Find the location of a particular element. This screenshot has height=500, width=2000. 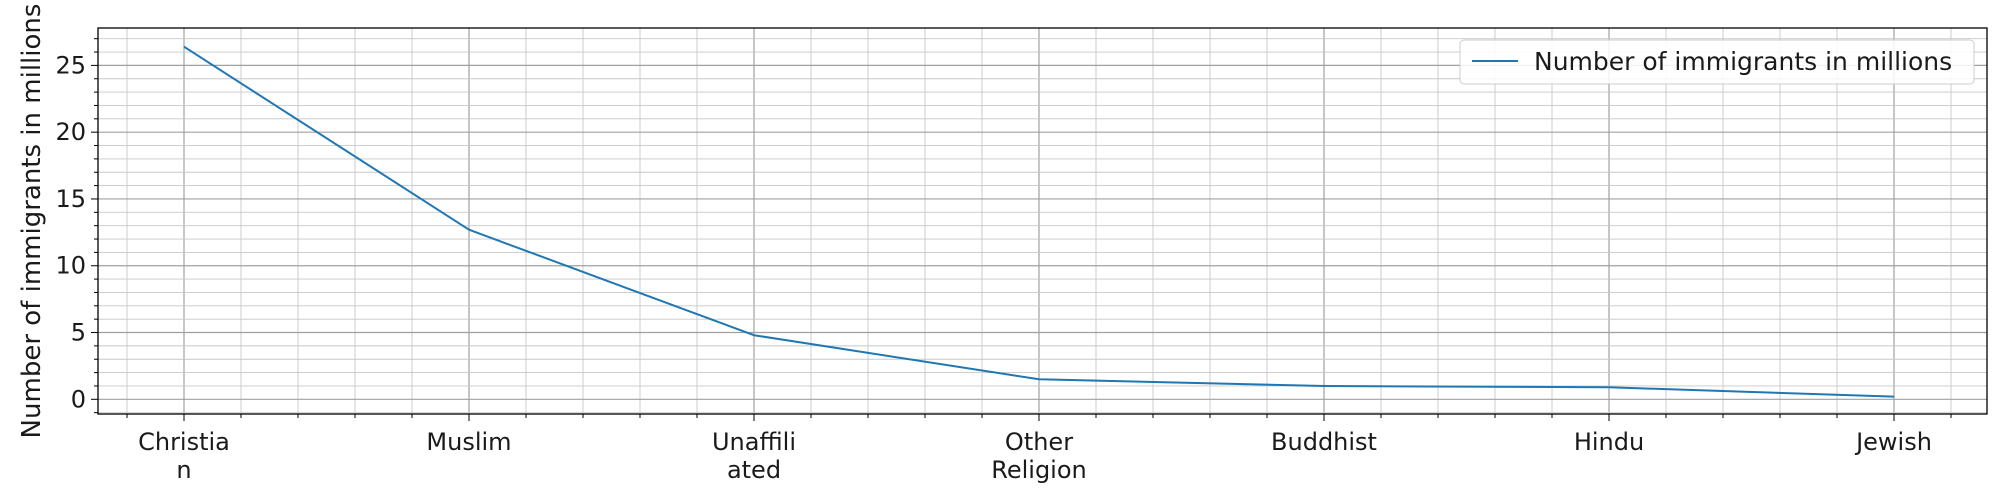

x-tick-label-line: Hindu is located at coordinates (1609, 442).